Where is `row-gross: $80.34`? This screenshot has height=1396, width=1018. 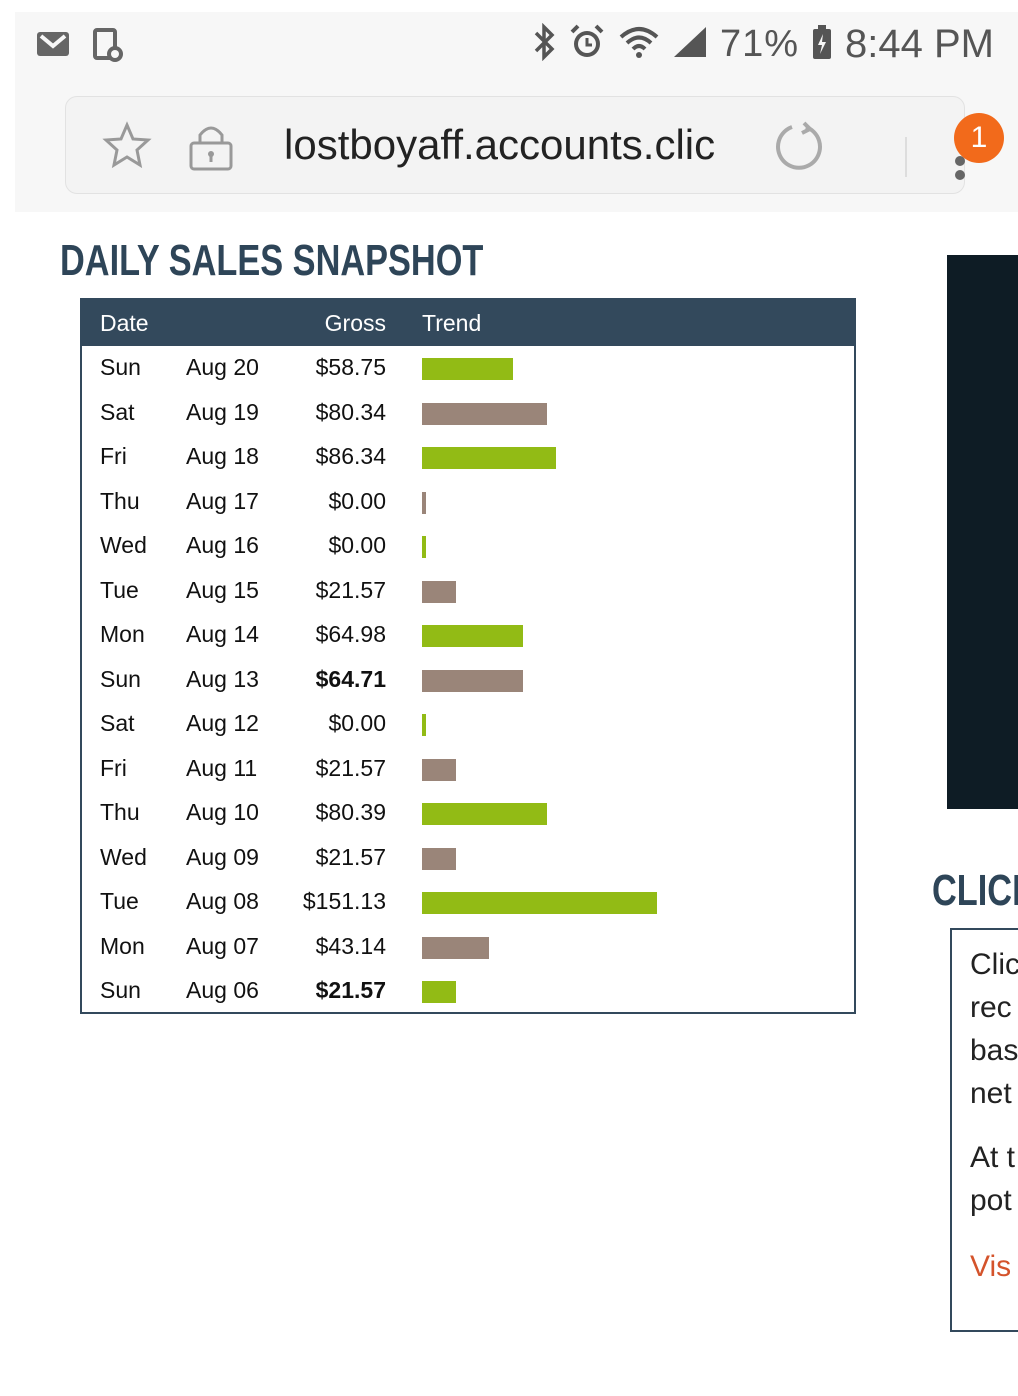 row-gross: $80.34 is located at coordinates (350, 411).